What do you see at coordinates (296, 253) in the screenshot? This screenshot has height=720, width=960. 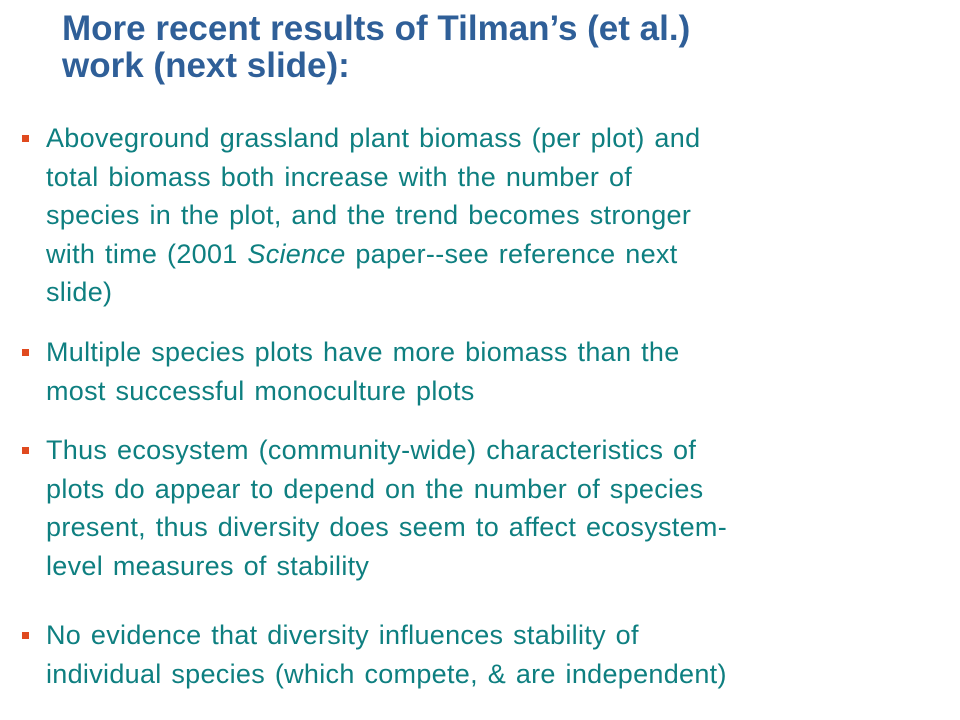 I see `italic-text: Science` at bounding box center [296, 253].